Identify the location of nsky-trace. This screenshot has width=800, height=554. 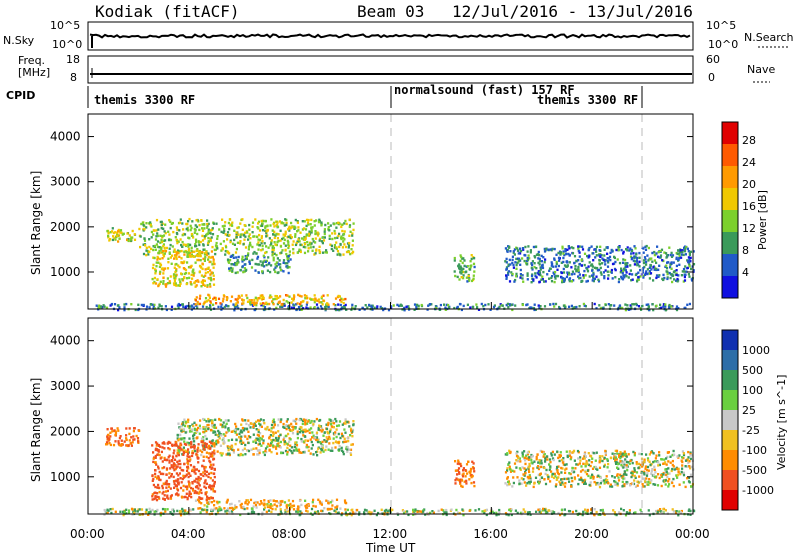
(390, 36).